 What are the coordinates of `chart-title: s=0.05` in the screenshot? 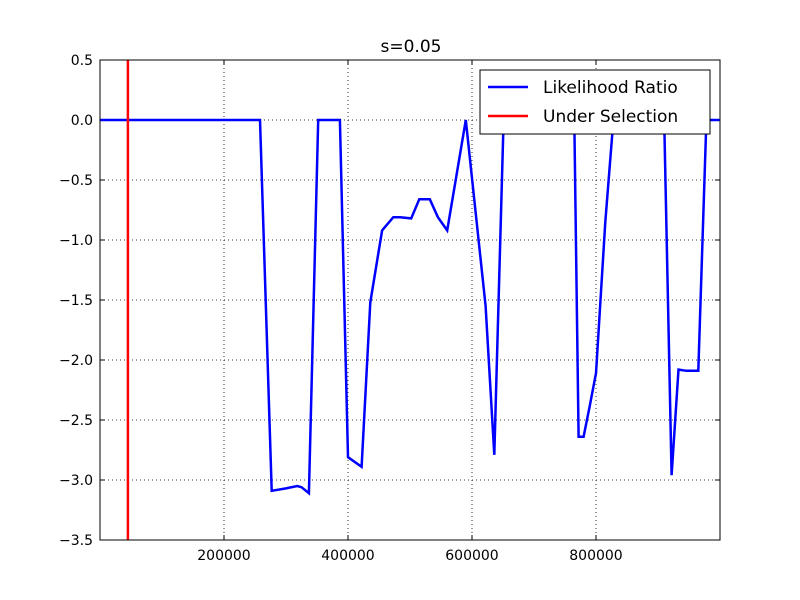 It's located at (411, 47).